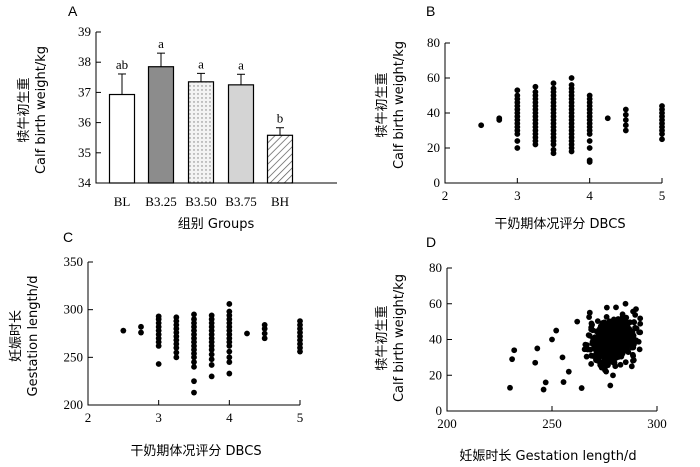 This screenshot has height=467, width=700. What do you see at coordinates (382, 337) in the screenshot?
I see `panel-d-ylabel-cn: 犊牛初生重` at bounding box center [382, 337].